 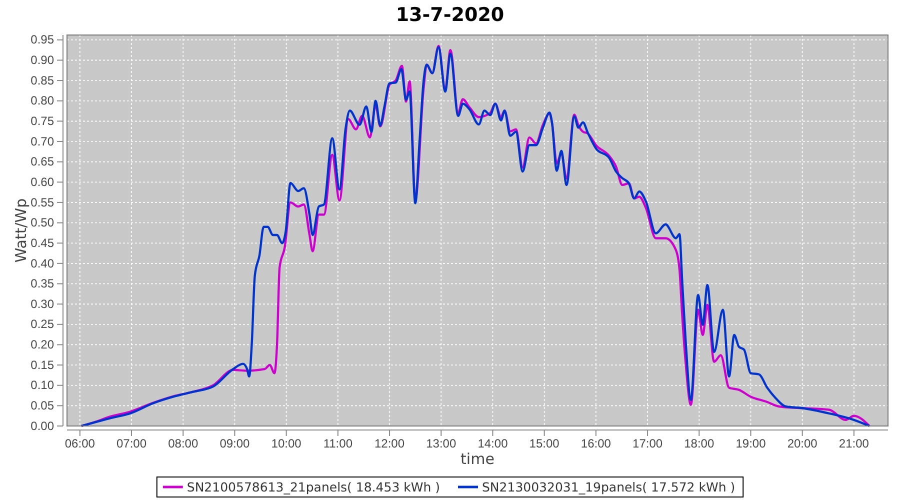 What do you see at coordinates (477, 459) in the screenshot?
I see `x-axis-title: time` at bounding box center [477, 459].